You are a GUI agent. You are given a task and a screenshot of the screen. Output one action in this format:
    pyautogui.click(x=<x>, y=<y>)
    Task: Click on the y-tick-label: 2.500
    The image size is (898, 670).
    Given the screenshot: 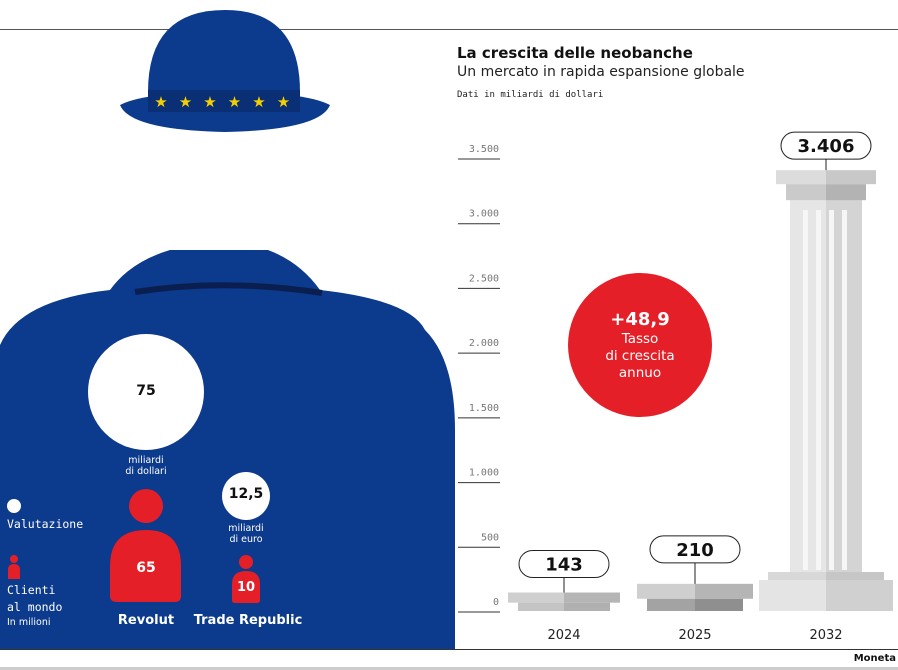 What is the action you would take?
    pyautogui.click(x=484, y=278)
    